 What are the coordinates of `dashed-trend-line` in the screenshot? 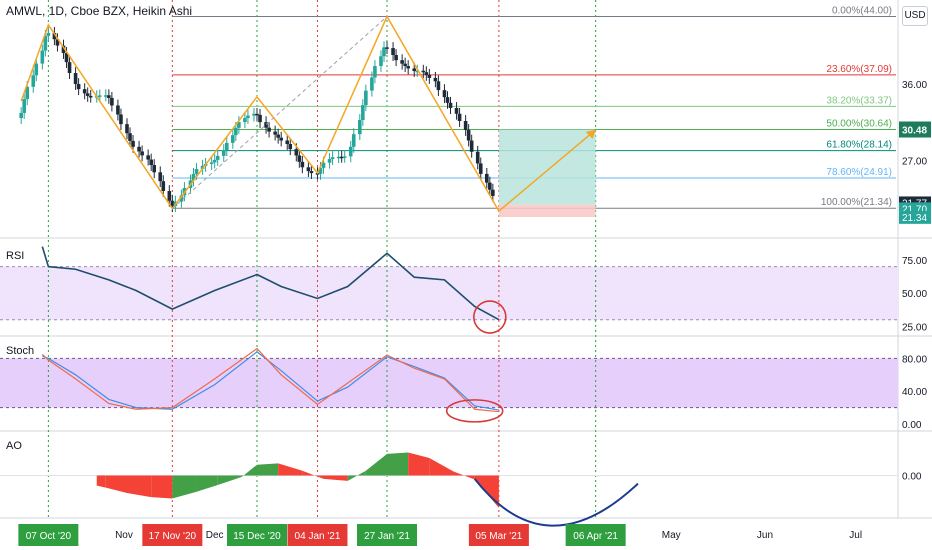 It's located at (280, 112).